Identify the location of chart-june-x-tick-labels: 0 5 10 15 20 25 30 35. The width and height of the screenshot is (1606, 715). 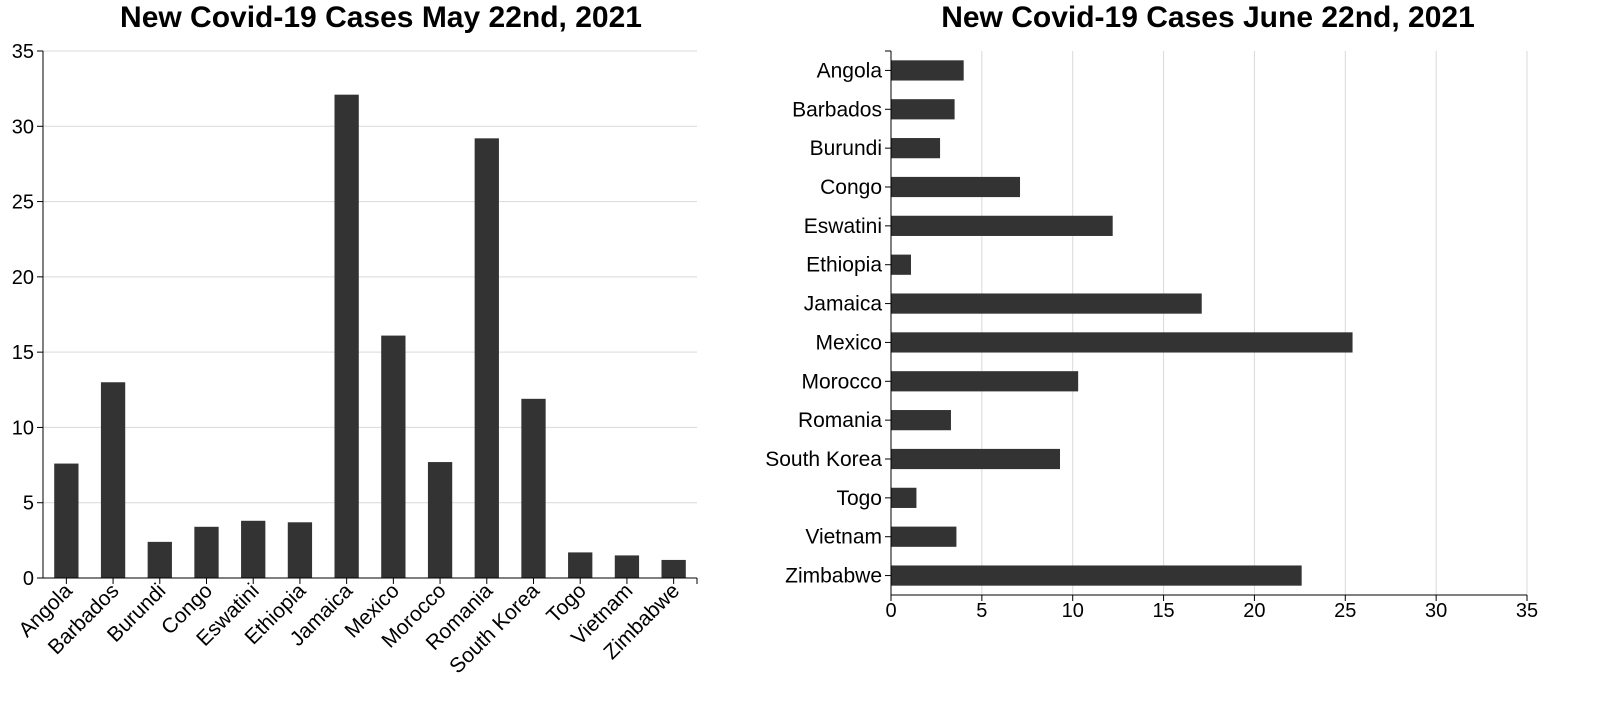
(1211, 611).